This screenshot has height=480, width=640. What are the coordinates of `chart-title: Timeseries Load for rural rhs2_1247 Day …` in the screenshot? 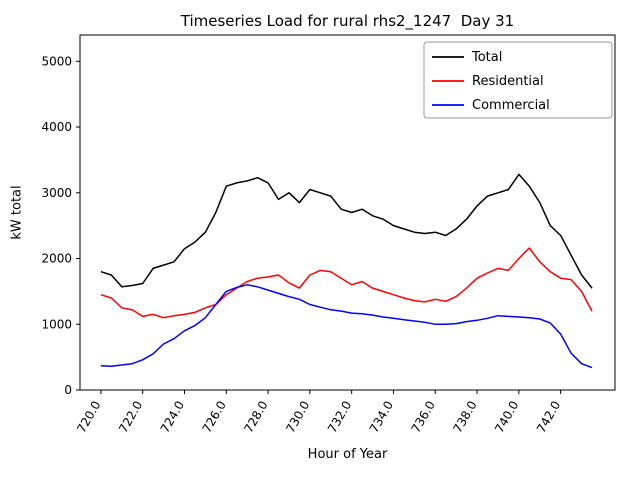 It's located at (347, 21).